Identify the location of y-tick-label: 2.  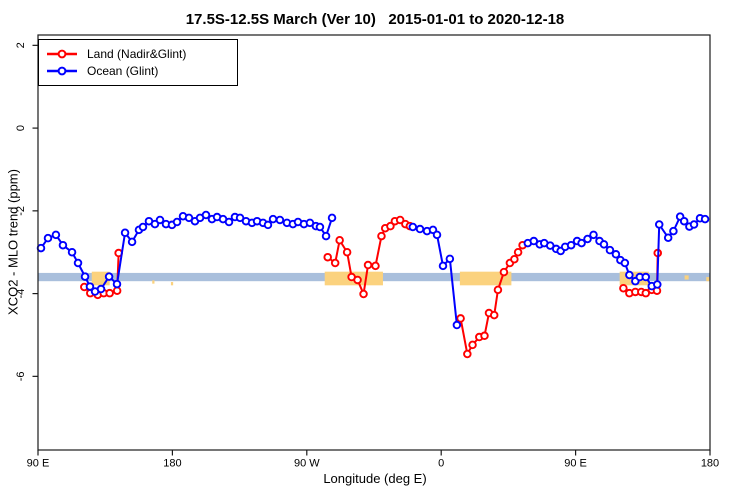
(21, 45).